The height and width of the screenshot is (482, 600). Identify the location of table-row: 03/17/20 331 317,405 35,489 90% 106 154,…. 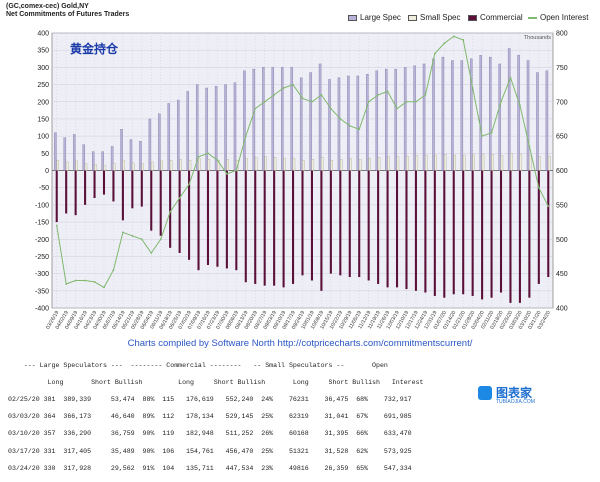
(210, 451).